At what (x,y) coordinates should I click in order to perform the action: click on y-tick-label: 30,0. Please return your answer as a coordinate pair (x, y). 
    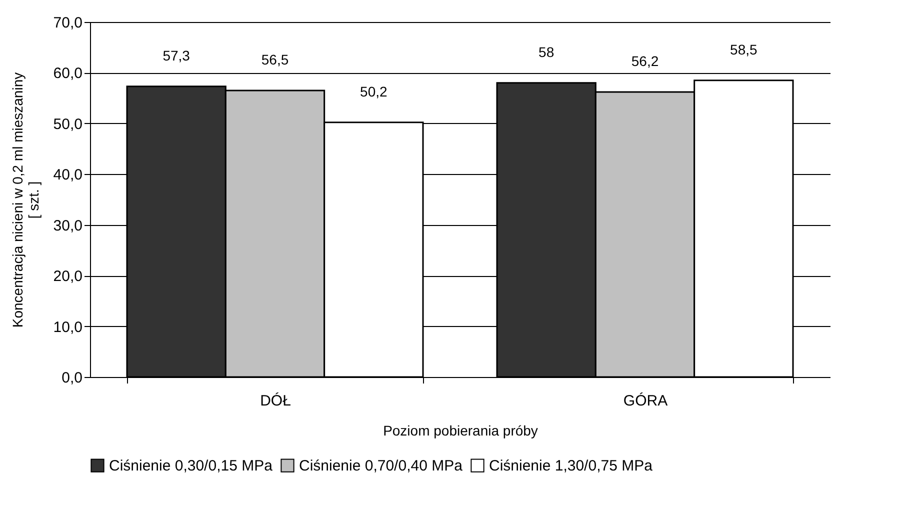
    Looking at the image, I should click on (67, 225).